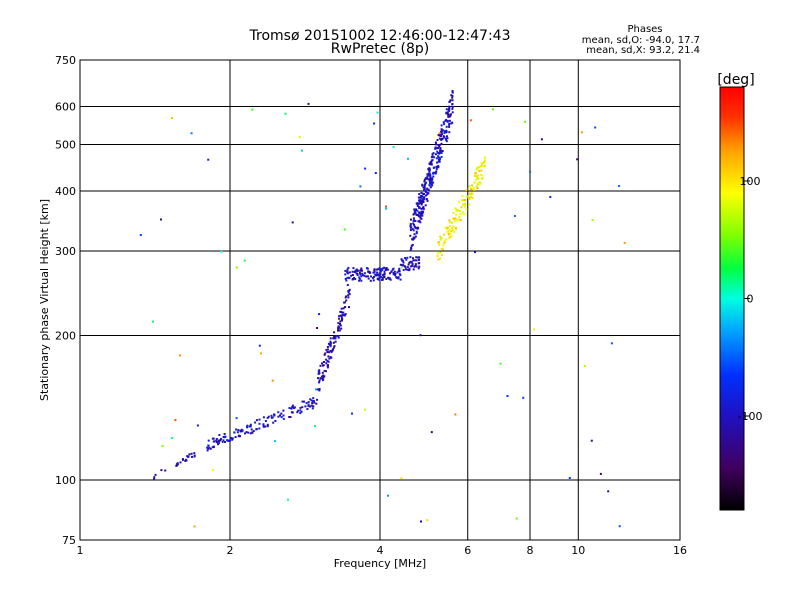 This screenshot has height=600, width=800. I want to click on colorbar-tick-label: -100, so click(750, 416).